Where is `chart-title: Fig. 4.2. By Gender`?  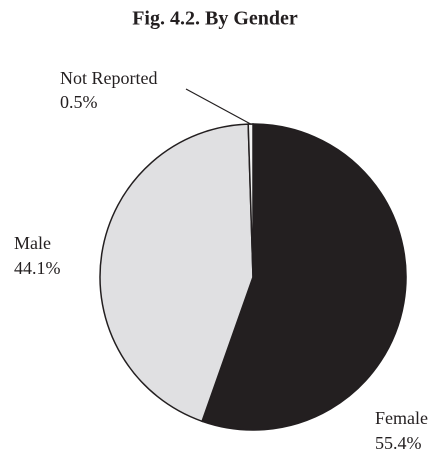
chart-title: Fig. 4.2. By Gender is located at coordinates (215, 19).